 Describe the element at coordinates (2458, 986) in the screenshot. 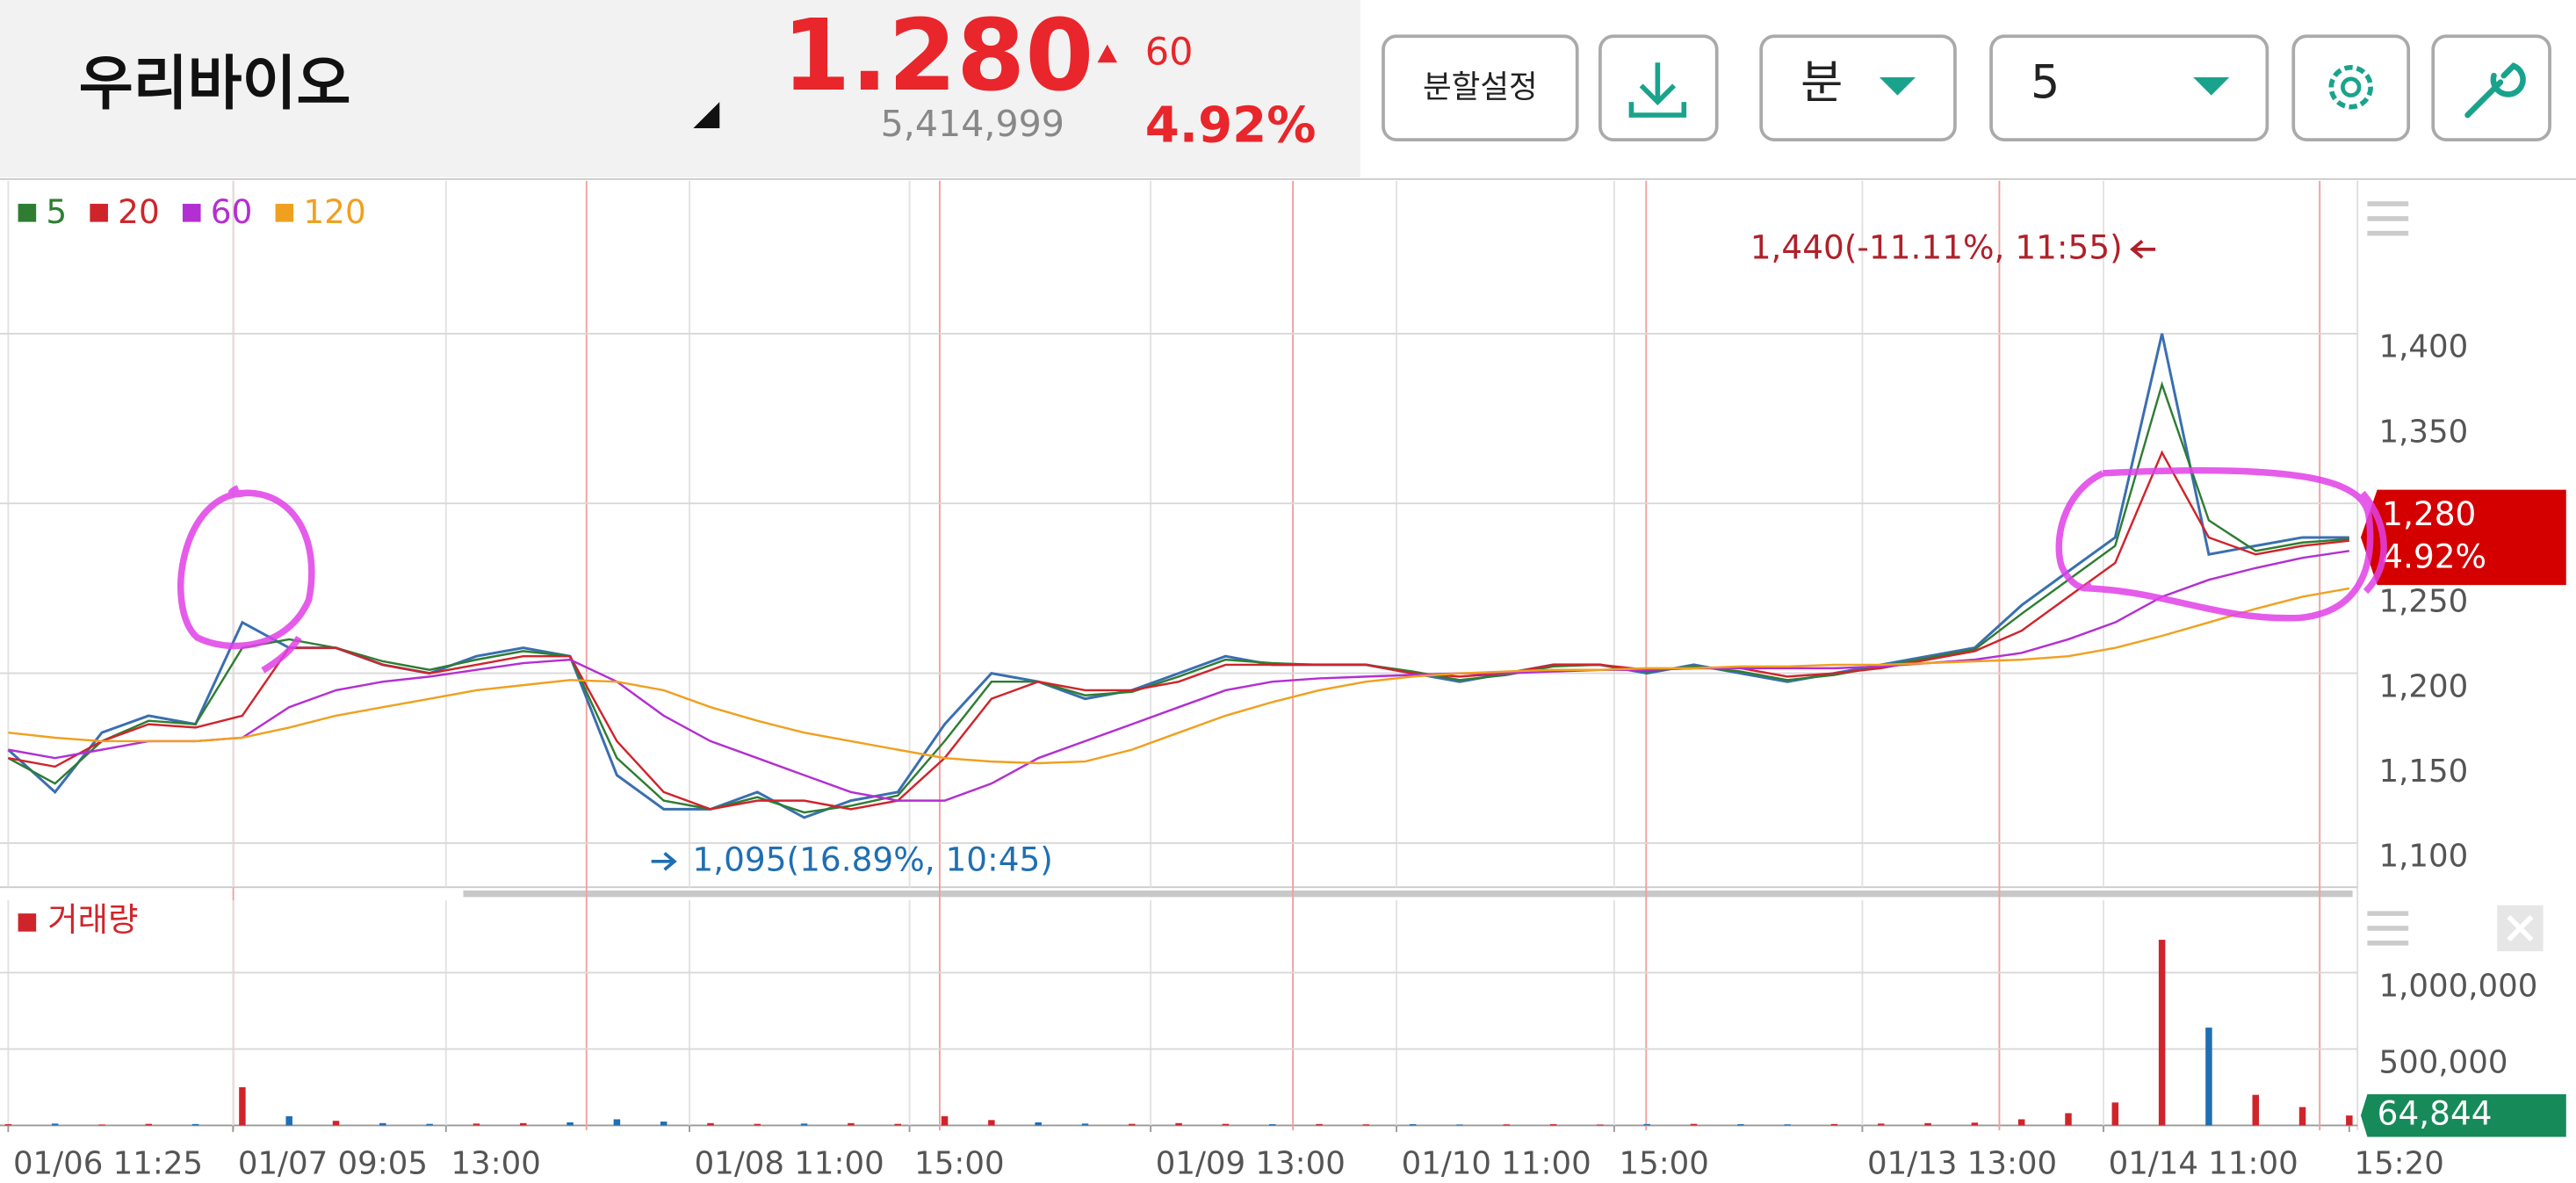

I see `y-tick-label: 1,000,000` at that location.